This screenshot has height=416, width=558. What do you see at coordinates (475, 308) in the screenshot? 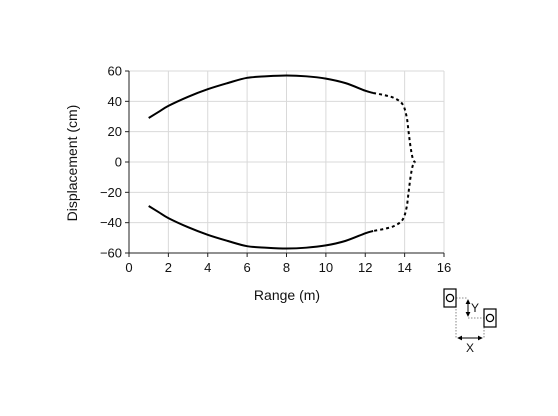
I see `inset-y-label: Y` at bounding box center [475, 308].